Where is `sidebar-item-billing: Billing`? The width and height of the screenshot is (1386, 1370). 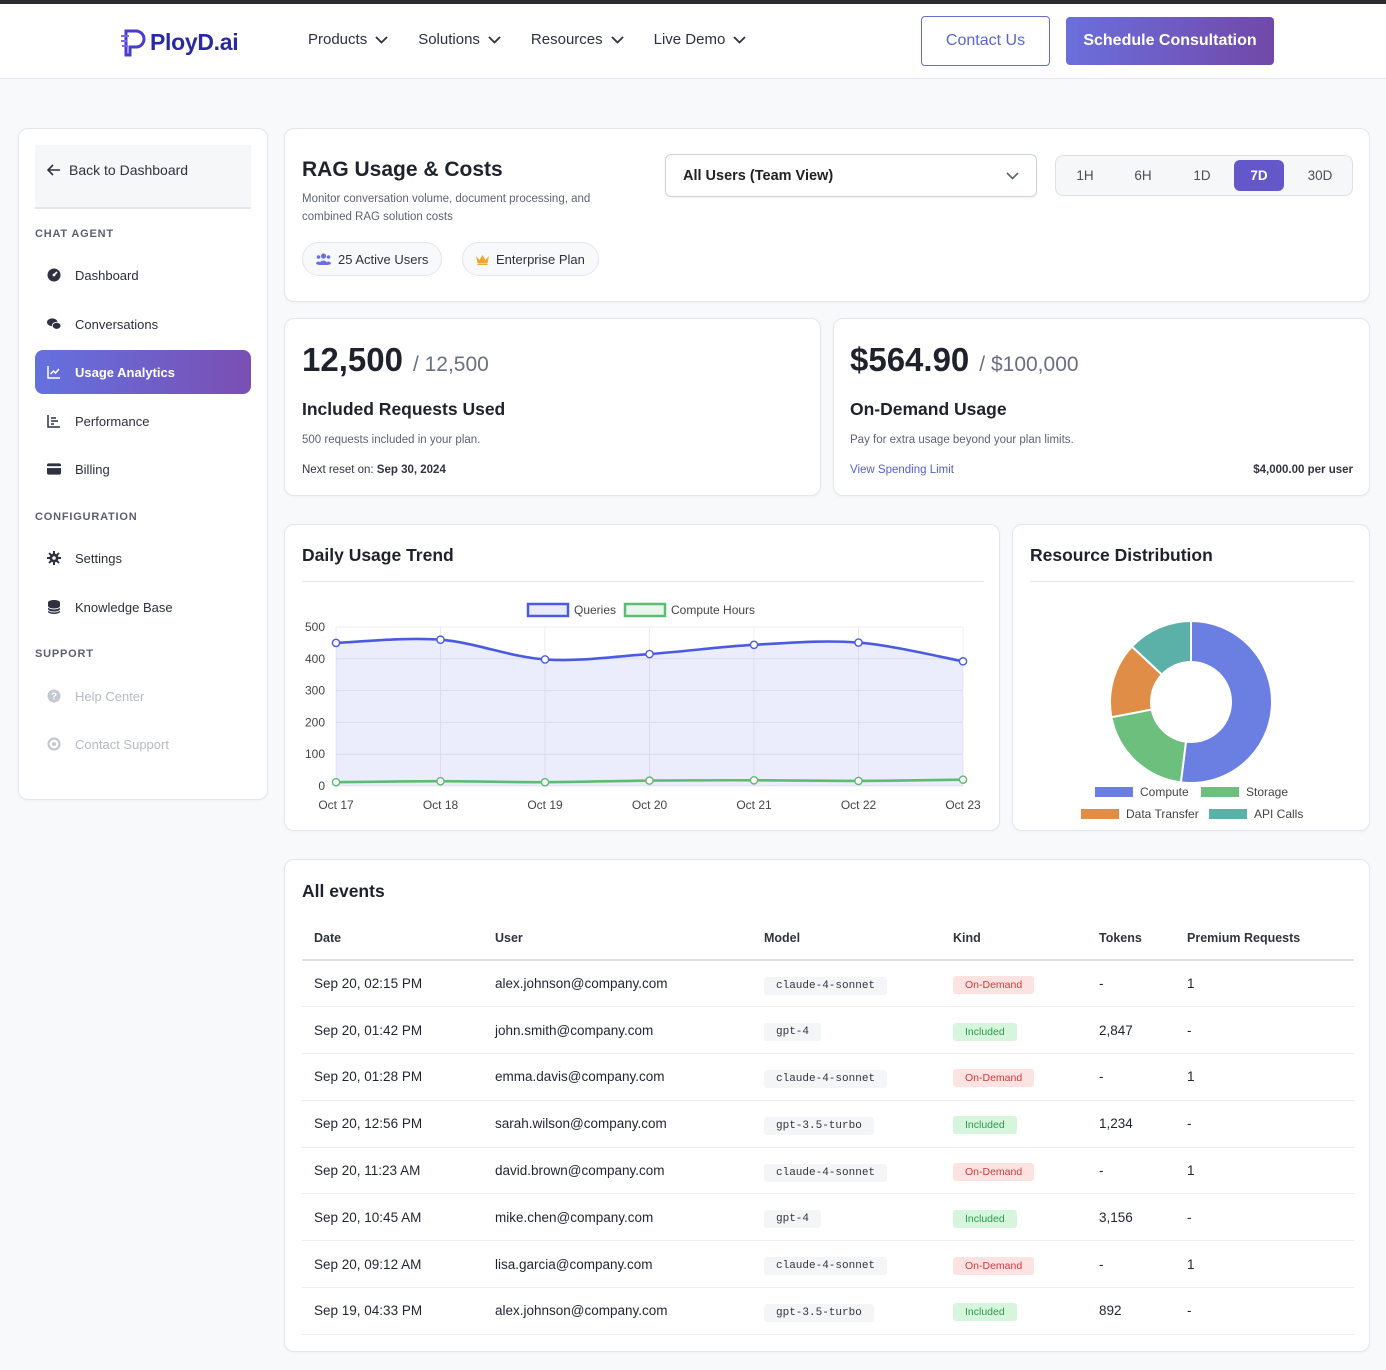
sidebar-item-billing: Billing is located at coordinates (143, 469).